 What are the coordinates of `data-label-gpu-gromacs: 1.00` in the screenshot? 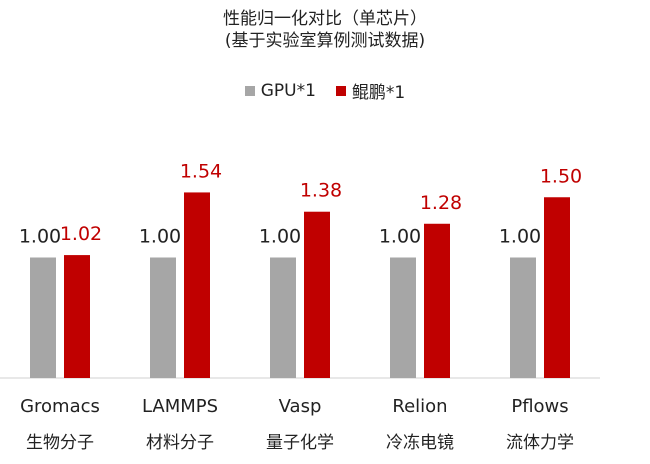 It's located at (40, 237).